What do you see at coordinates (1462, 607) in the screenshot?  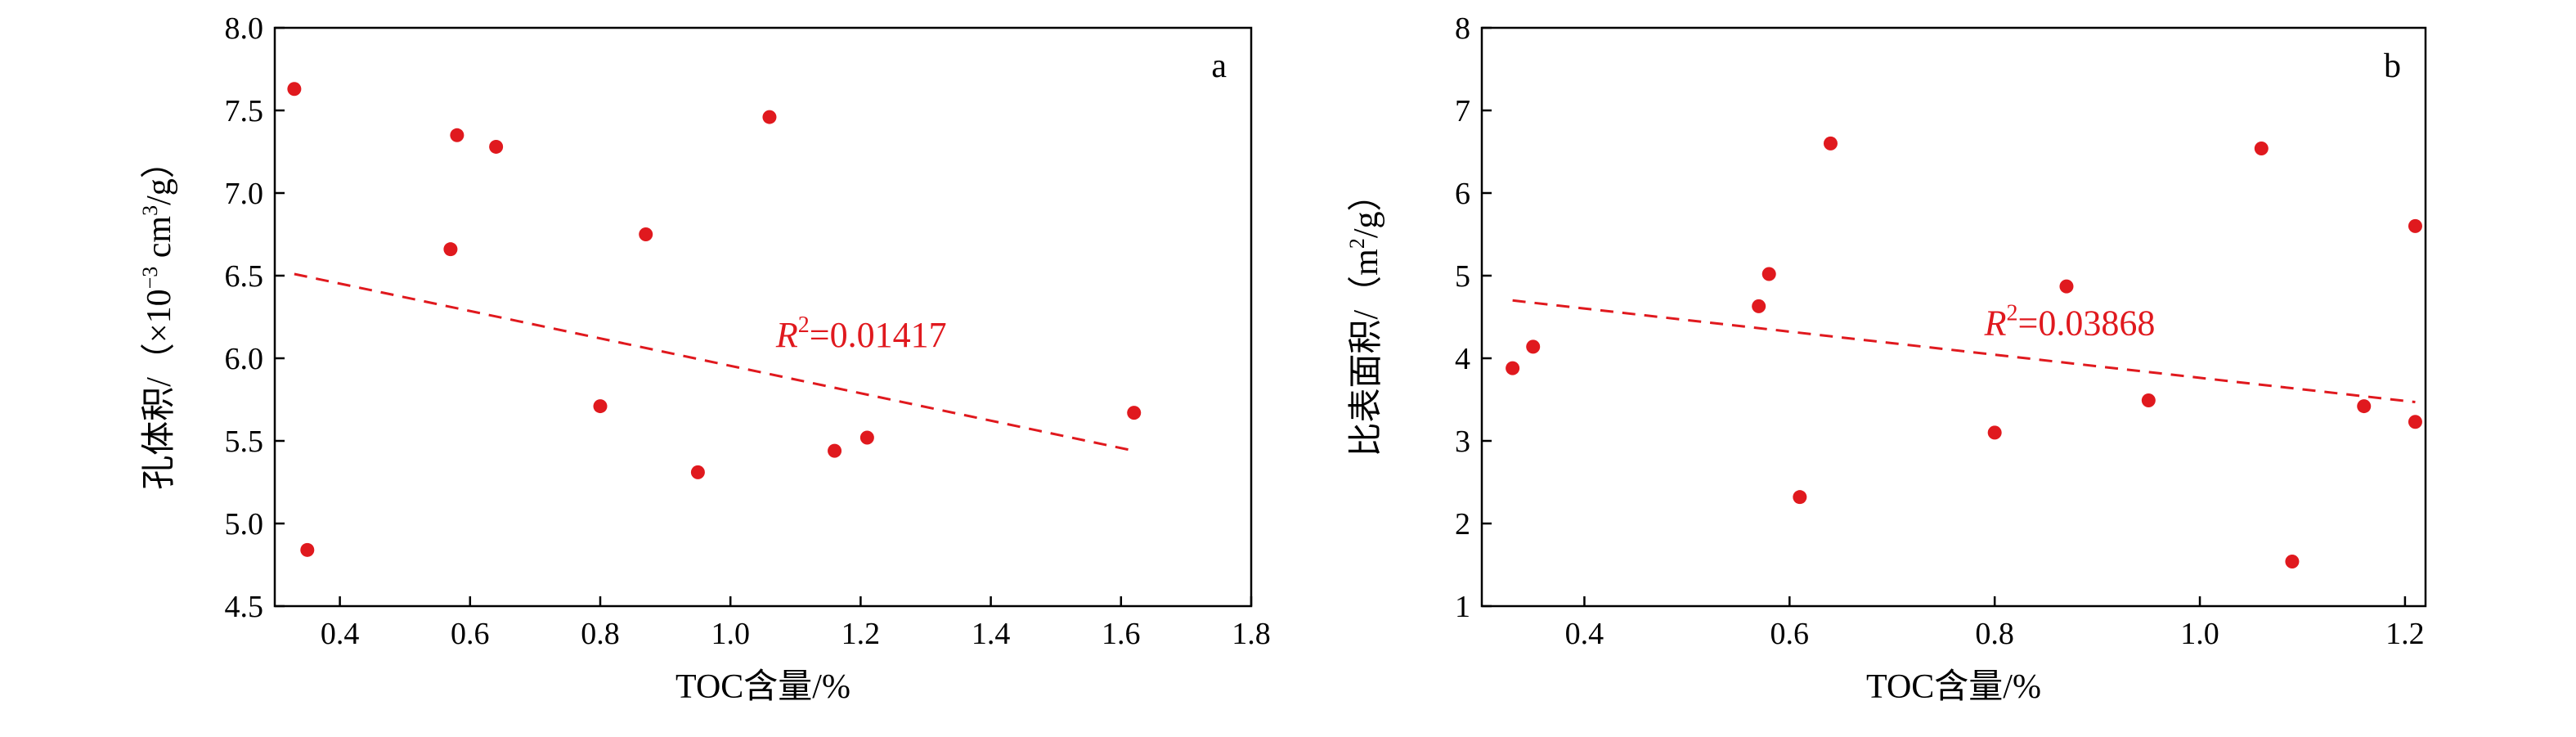 I see `y-tick-label: 1` at bounding box center [1462, 607].